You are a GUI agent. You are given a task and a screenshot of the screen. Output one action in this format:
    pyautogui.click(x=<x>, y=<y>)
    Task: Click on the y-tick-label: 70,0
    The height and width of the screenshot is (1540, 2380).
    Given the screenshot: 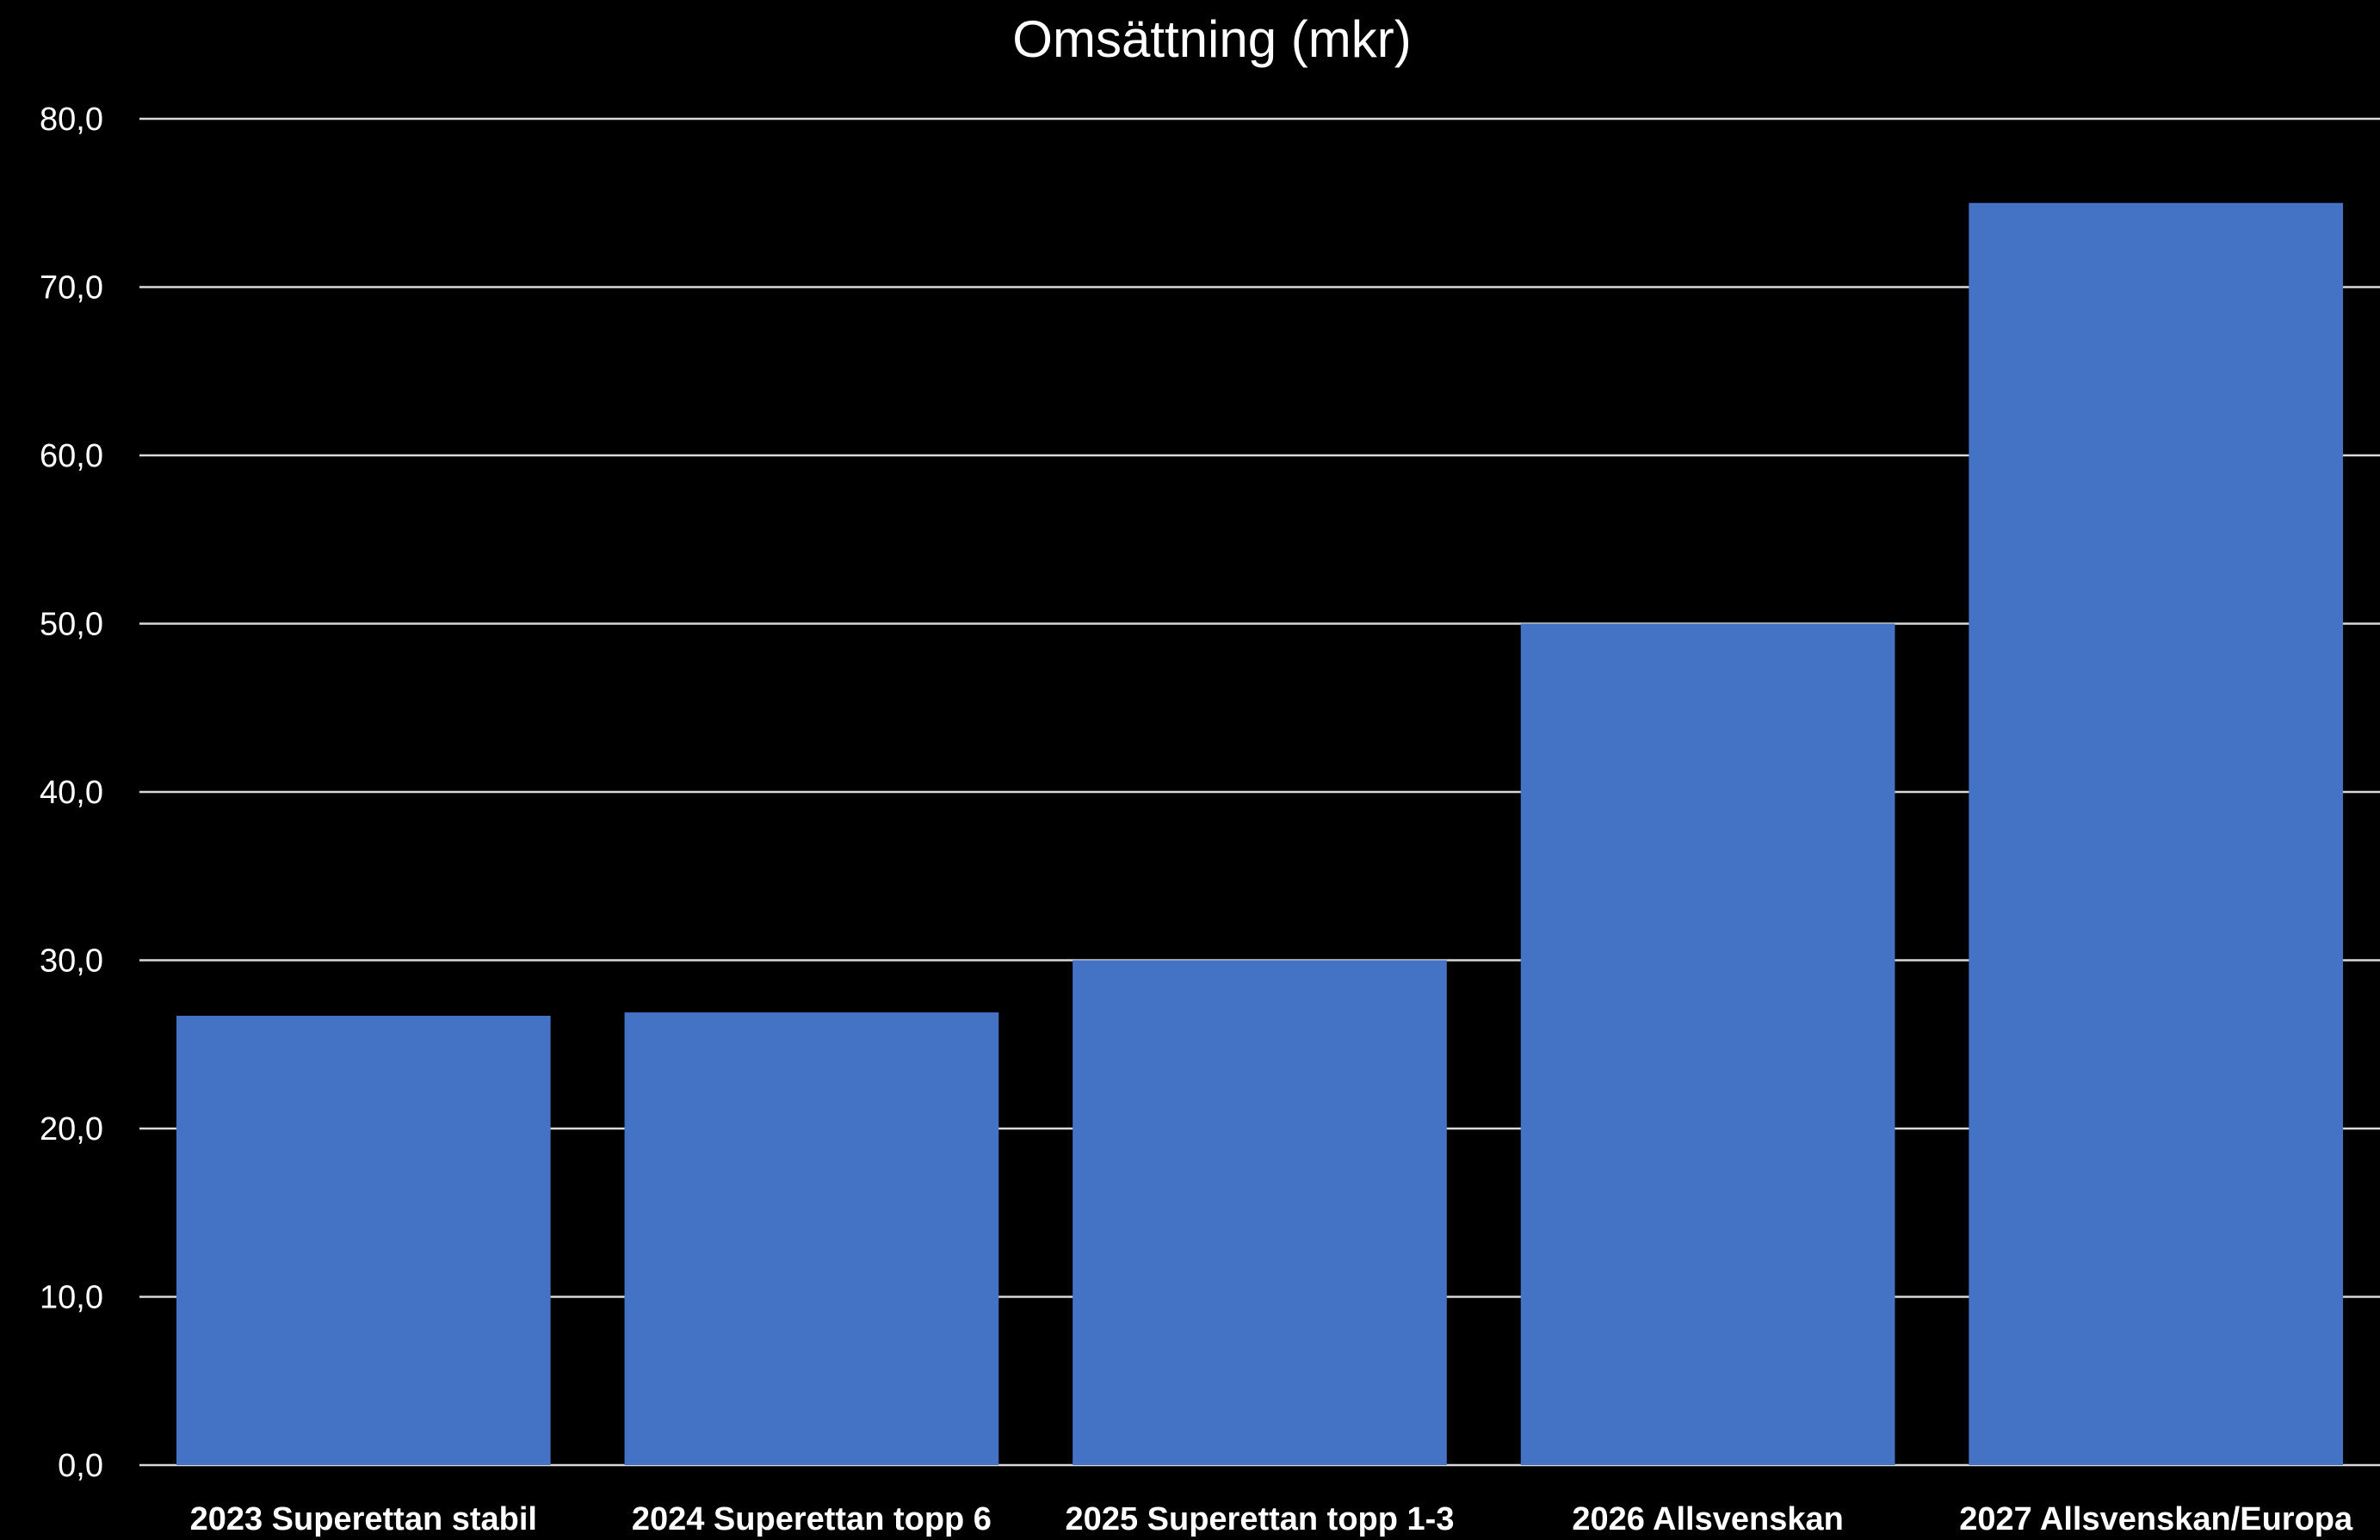 What is the action you would take?
    pyautogui.click(x=72, y=288)
    